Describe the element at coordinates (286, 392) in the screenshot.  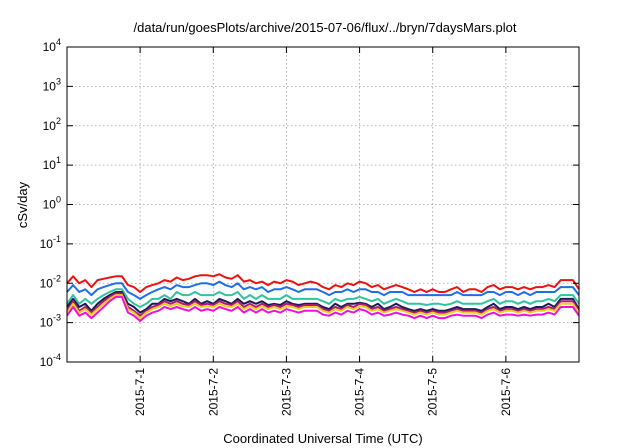
I see `x-tick-label: 2015-7-3` at that location.